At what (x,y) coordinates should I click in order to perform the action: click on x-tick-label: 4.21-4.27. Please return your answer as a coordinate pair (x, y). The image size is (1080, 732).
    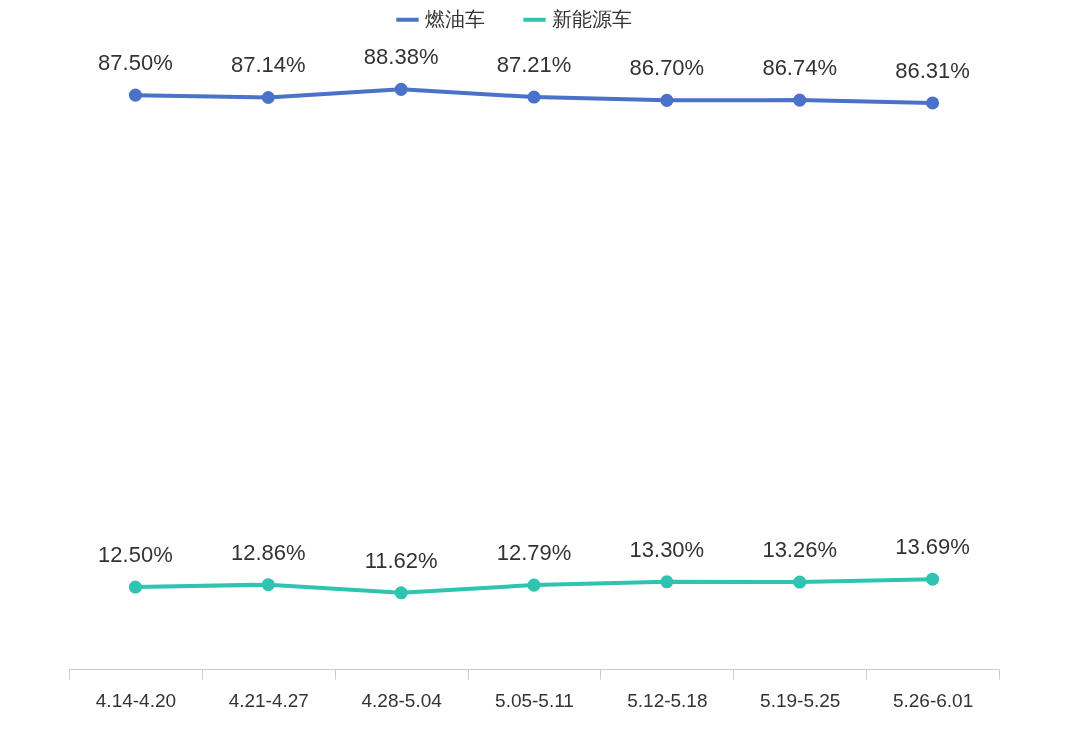
    Looking at the image, I should click on (268, 700).